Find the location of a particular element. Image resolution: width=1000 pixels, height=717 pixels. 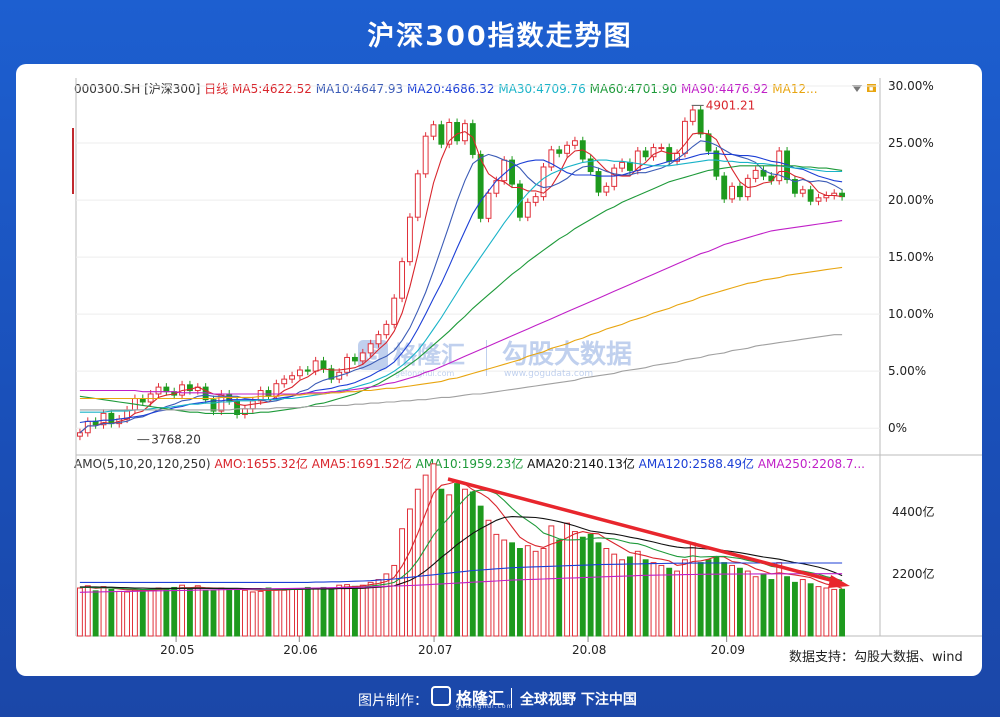

x-tick-label: 20.06 is located at coordinates (300, 650).